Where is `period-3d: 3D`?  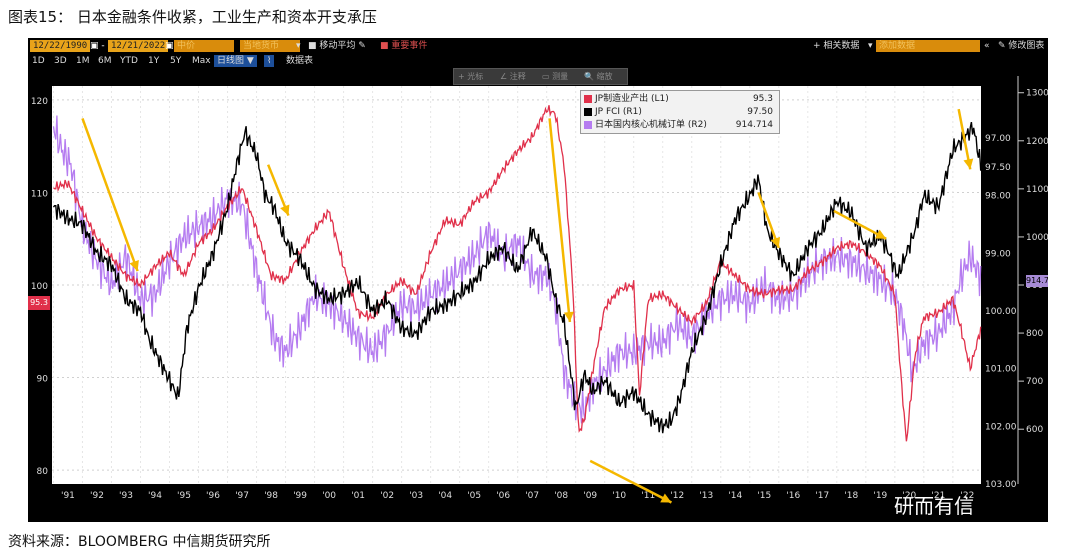
period-3d: 3D is located at coordinates (60, 61).